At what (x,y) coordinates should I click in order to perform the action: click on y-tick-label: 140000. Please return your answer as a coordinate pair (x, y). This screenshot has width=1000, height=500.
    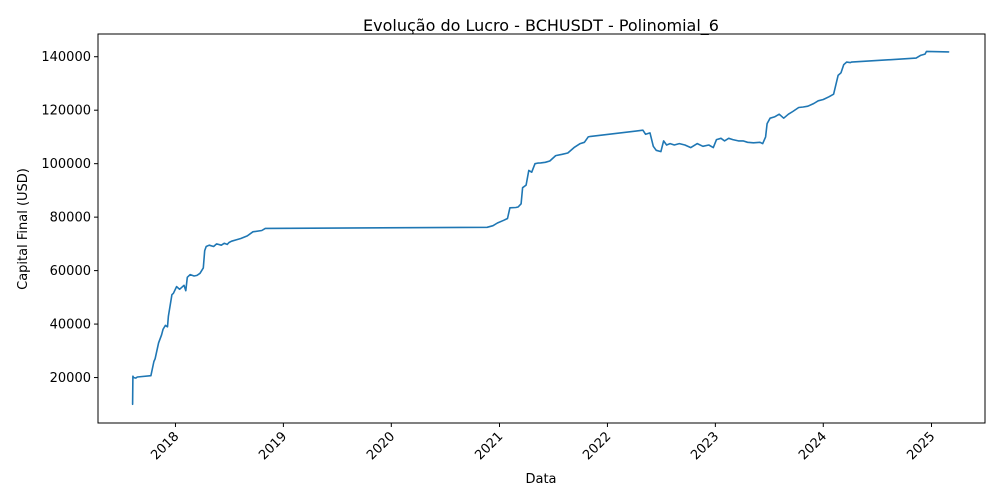
    Looking at the image, I should click on (66, 57).